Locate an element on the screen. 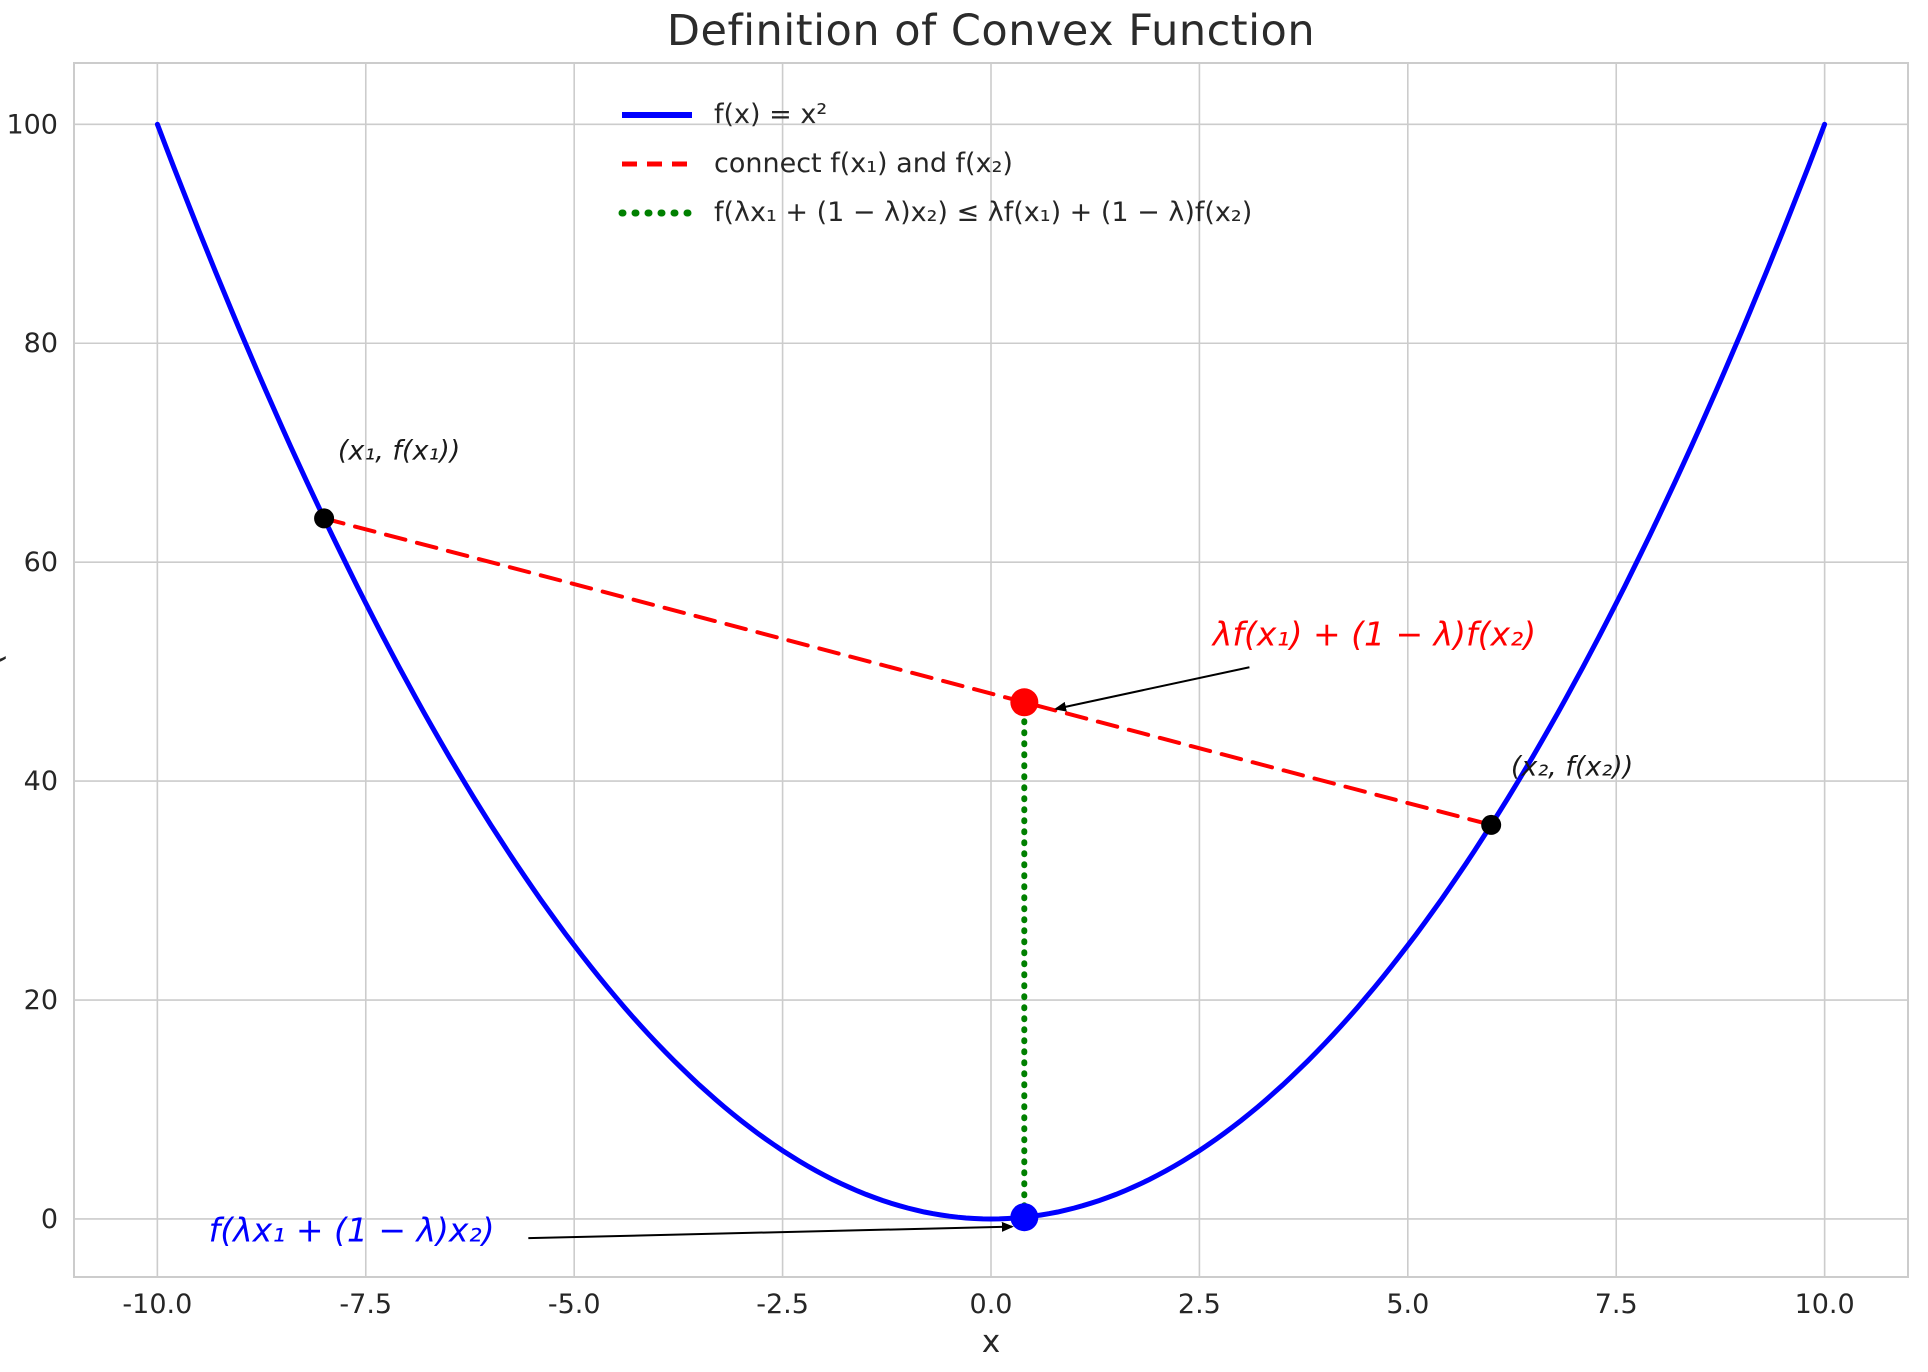  x-tick-label: 0.0 is located at coordinates (991, 1304).